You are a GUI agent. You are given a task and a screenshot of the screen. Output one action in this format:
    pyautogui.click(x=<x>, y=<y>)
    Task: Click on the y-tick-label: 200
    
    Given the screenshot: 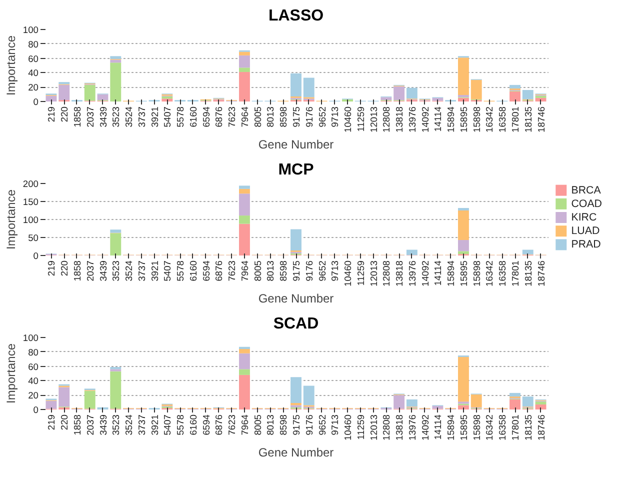 What is the action you would take?
    pyautogui.click(x=30, y=184)
    